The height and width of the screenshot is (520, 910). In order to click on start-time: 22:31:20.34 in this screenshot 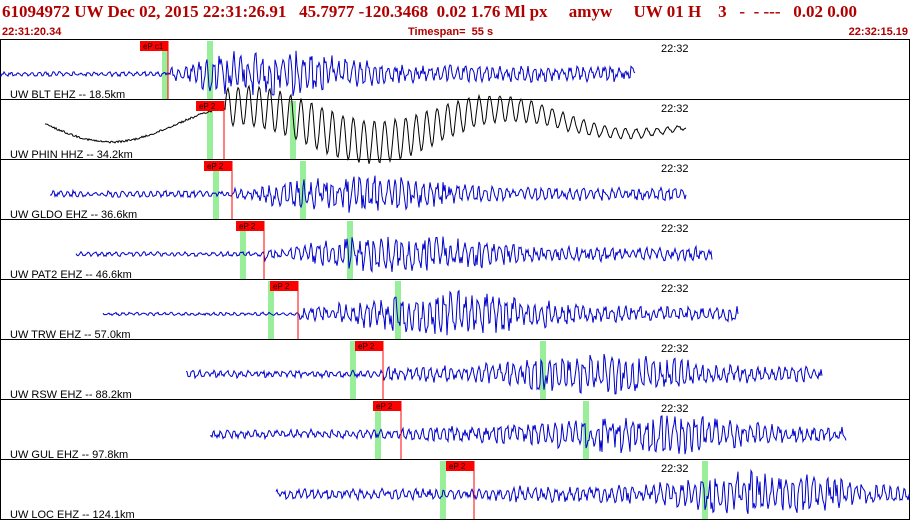, I will do `click(32, 32)`.